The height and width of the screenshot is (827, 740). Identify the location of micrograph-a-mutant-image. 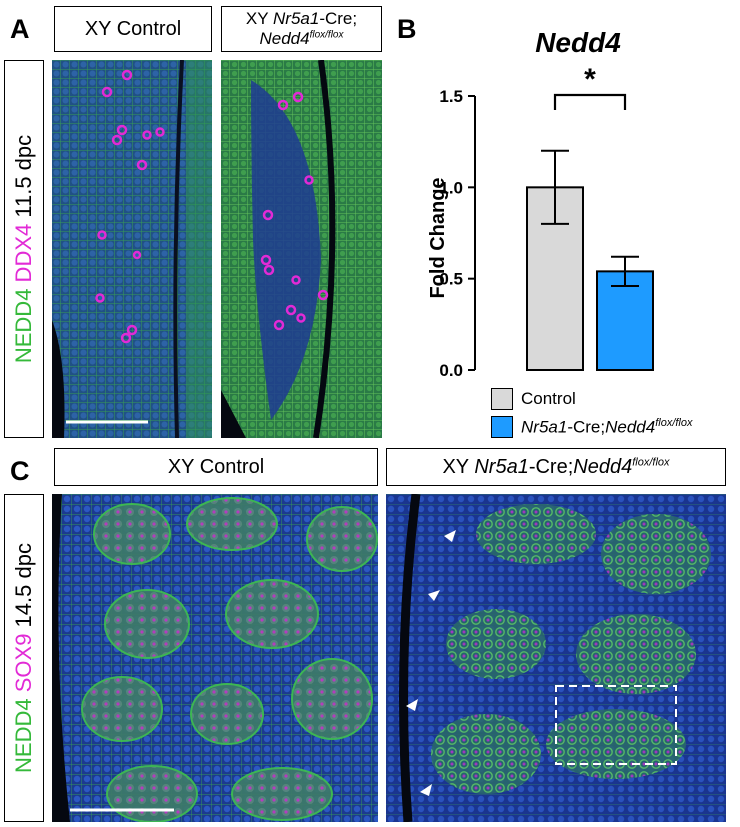
(301, 249).